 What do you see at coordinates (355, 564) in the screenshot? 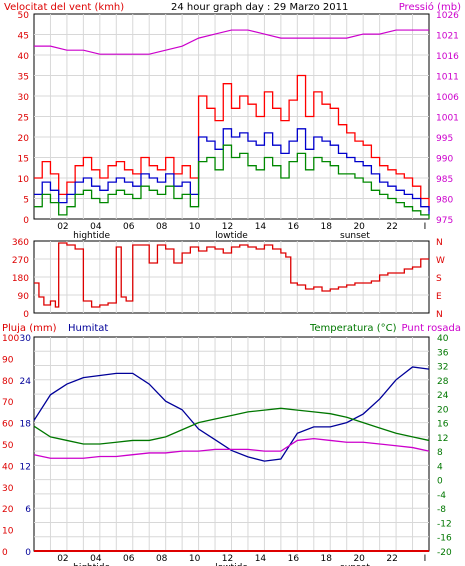
I see `humidity-x-annotation: sunset` at bounding box center [355, 564].